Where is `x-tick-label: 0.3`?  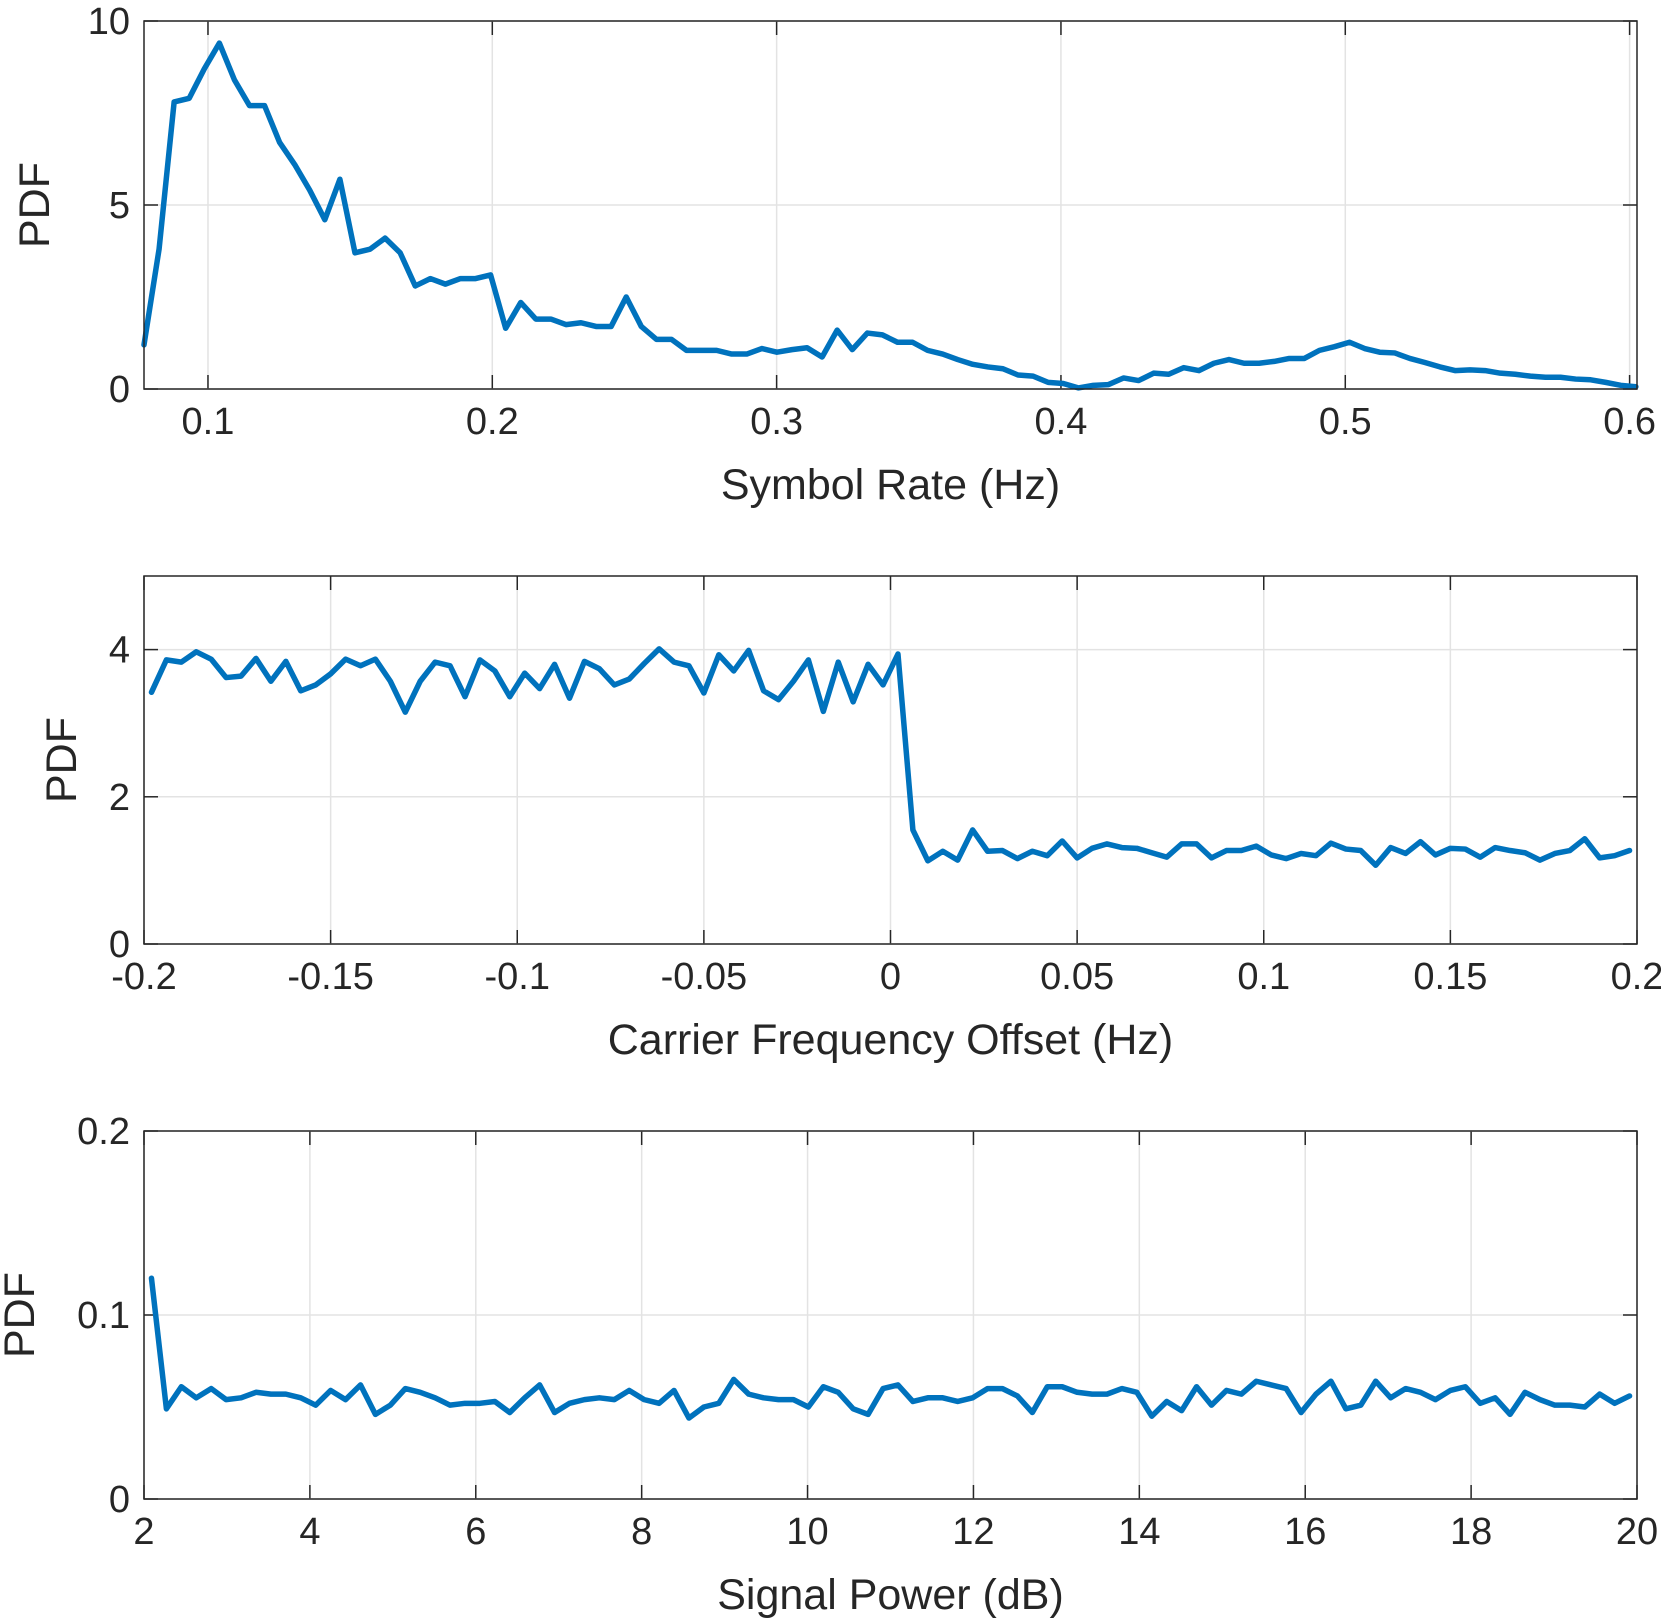 x-tick-label: 0.3 is located at coordinates (776, 422).